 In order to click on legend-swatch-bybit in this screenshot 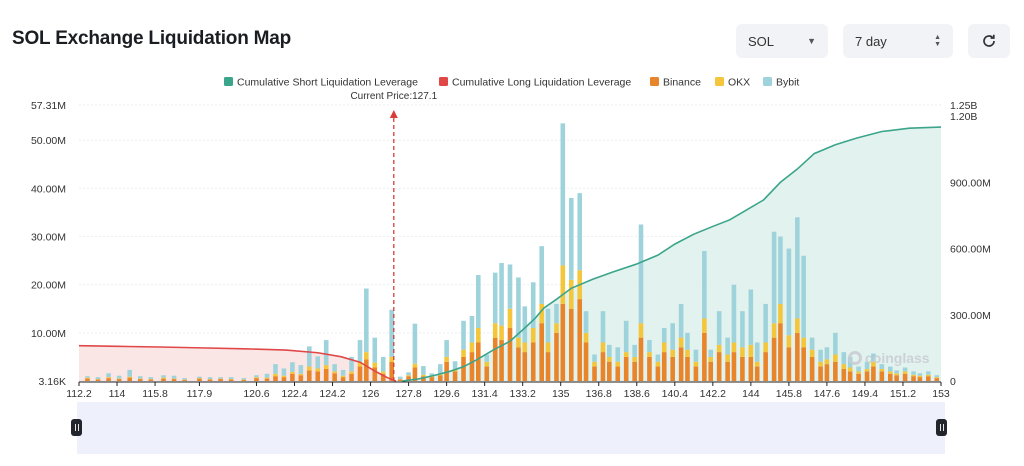, I will do `click(767, 81)`.